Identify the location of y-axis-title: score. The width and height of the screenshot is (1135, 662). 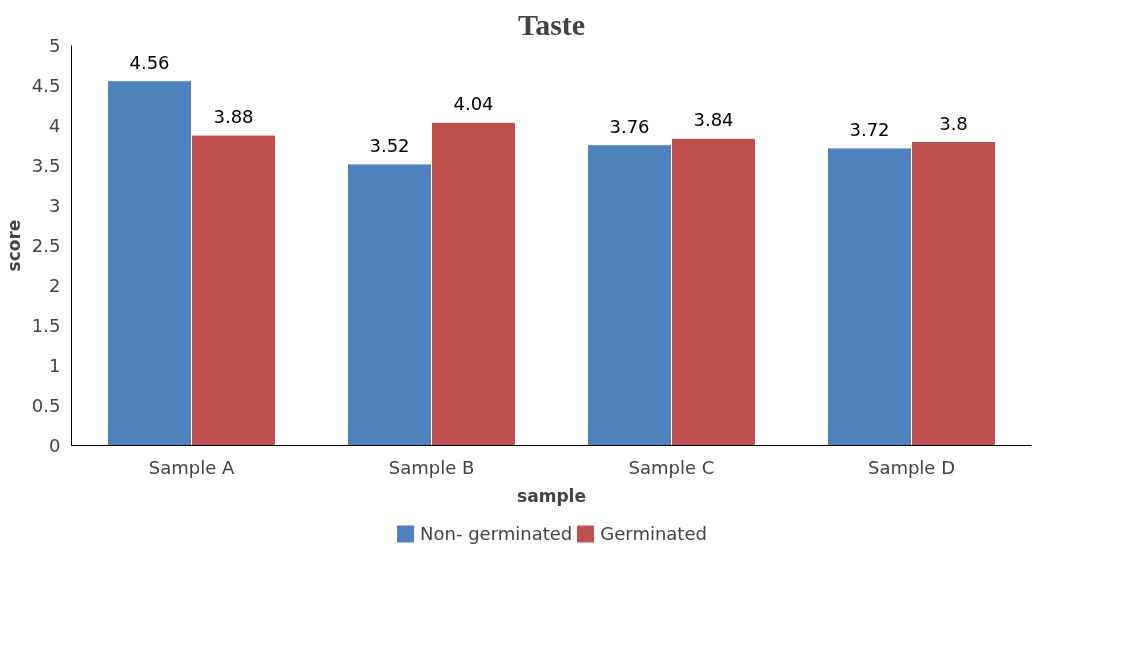
(13, 245).